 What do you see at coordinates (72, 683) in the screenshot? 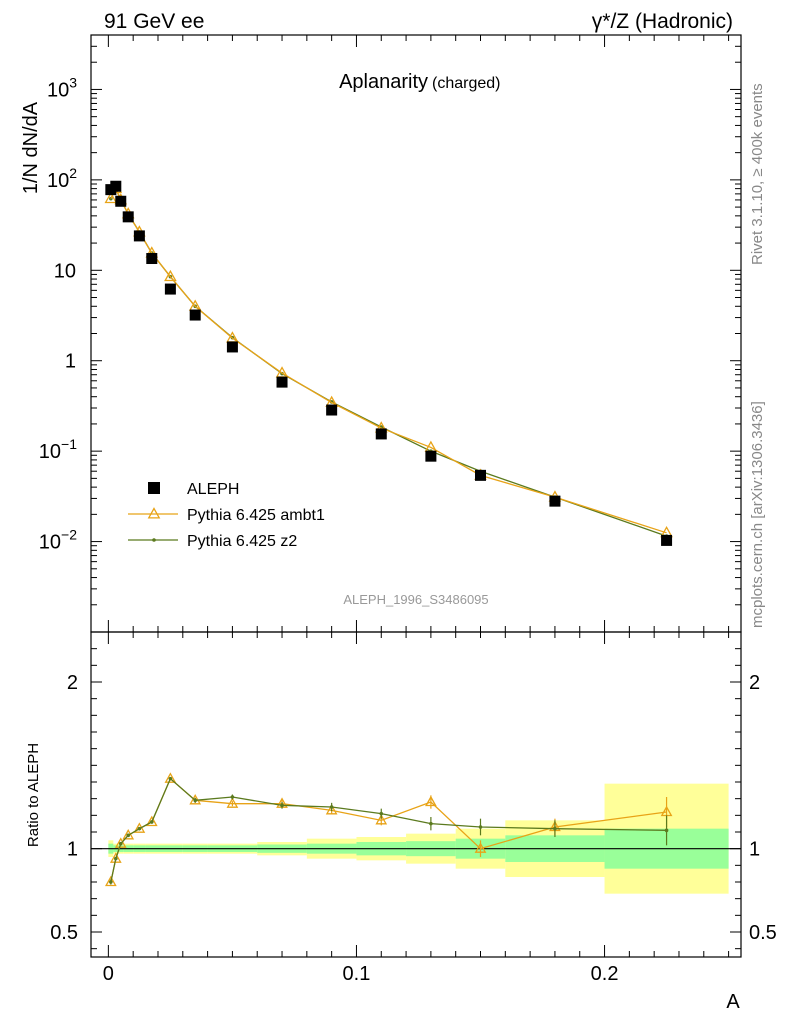
I see `ratio-y-tick-label-left: 2` at bounding box center [72, 683].